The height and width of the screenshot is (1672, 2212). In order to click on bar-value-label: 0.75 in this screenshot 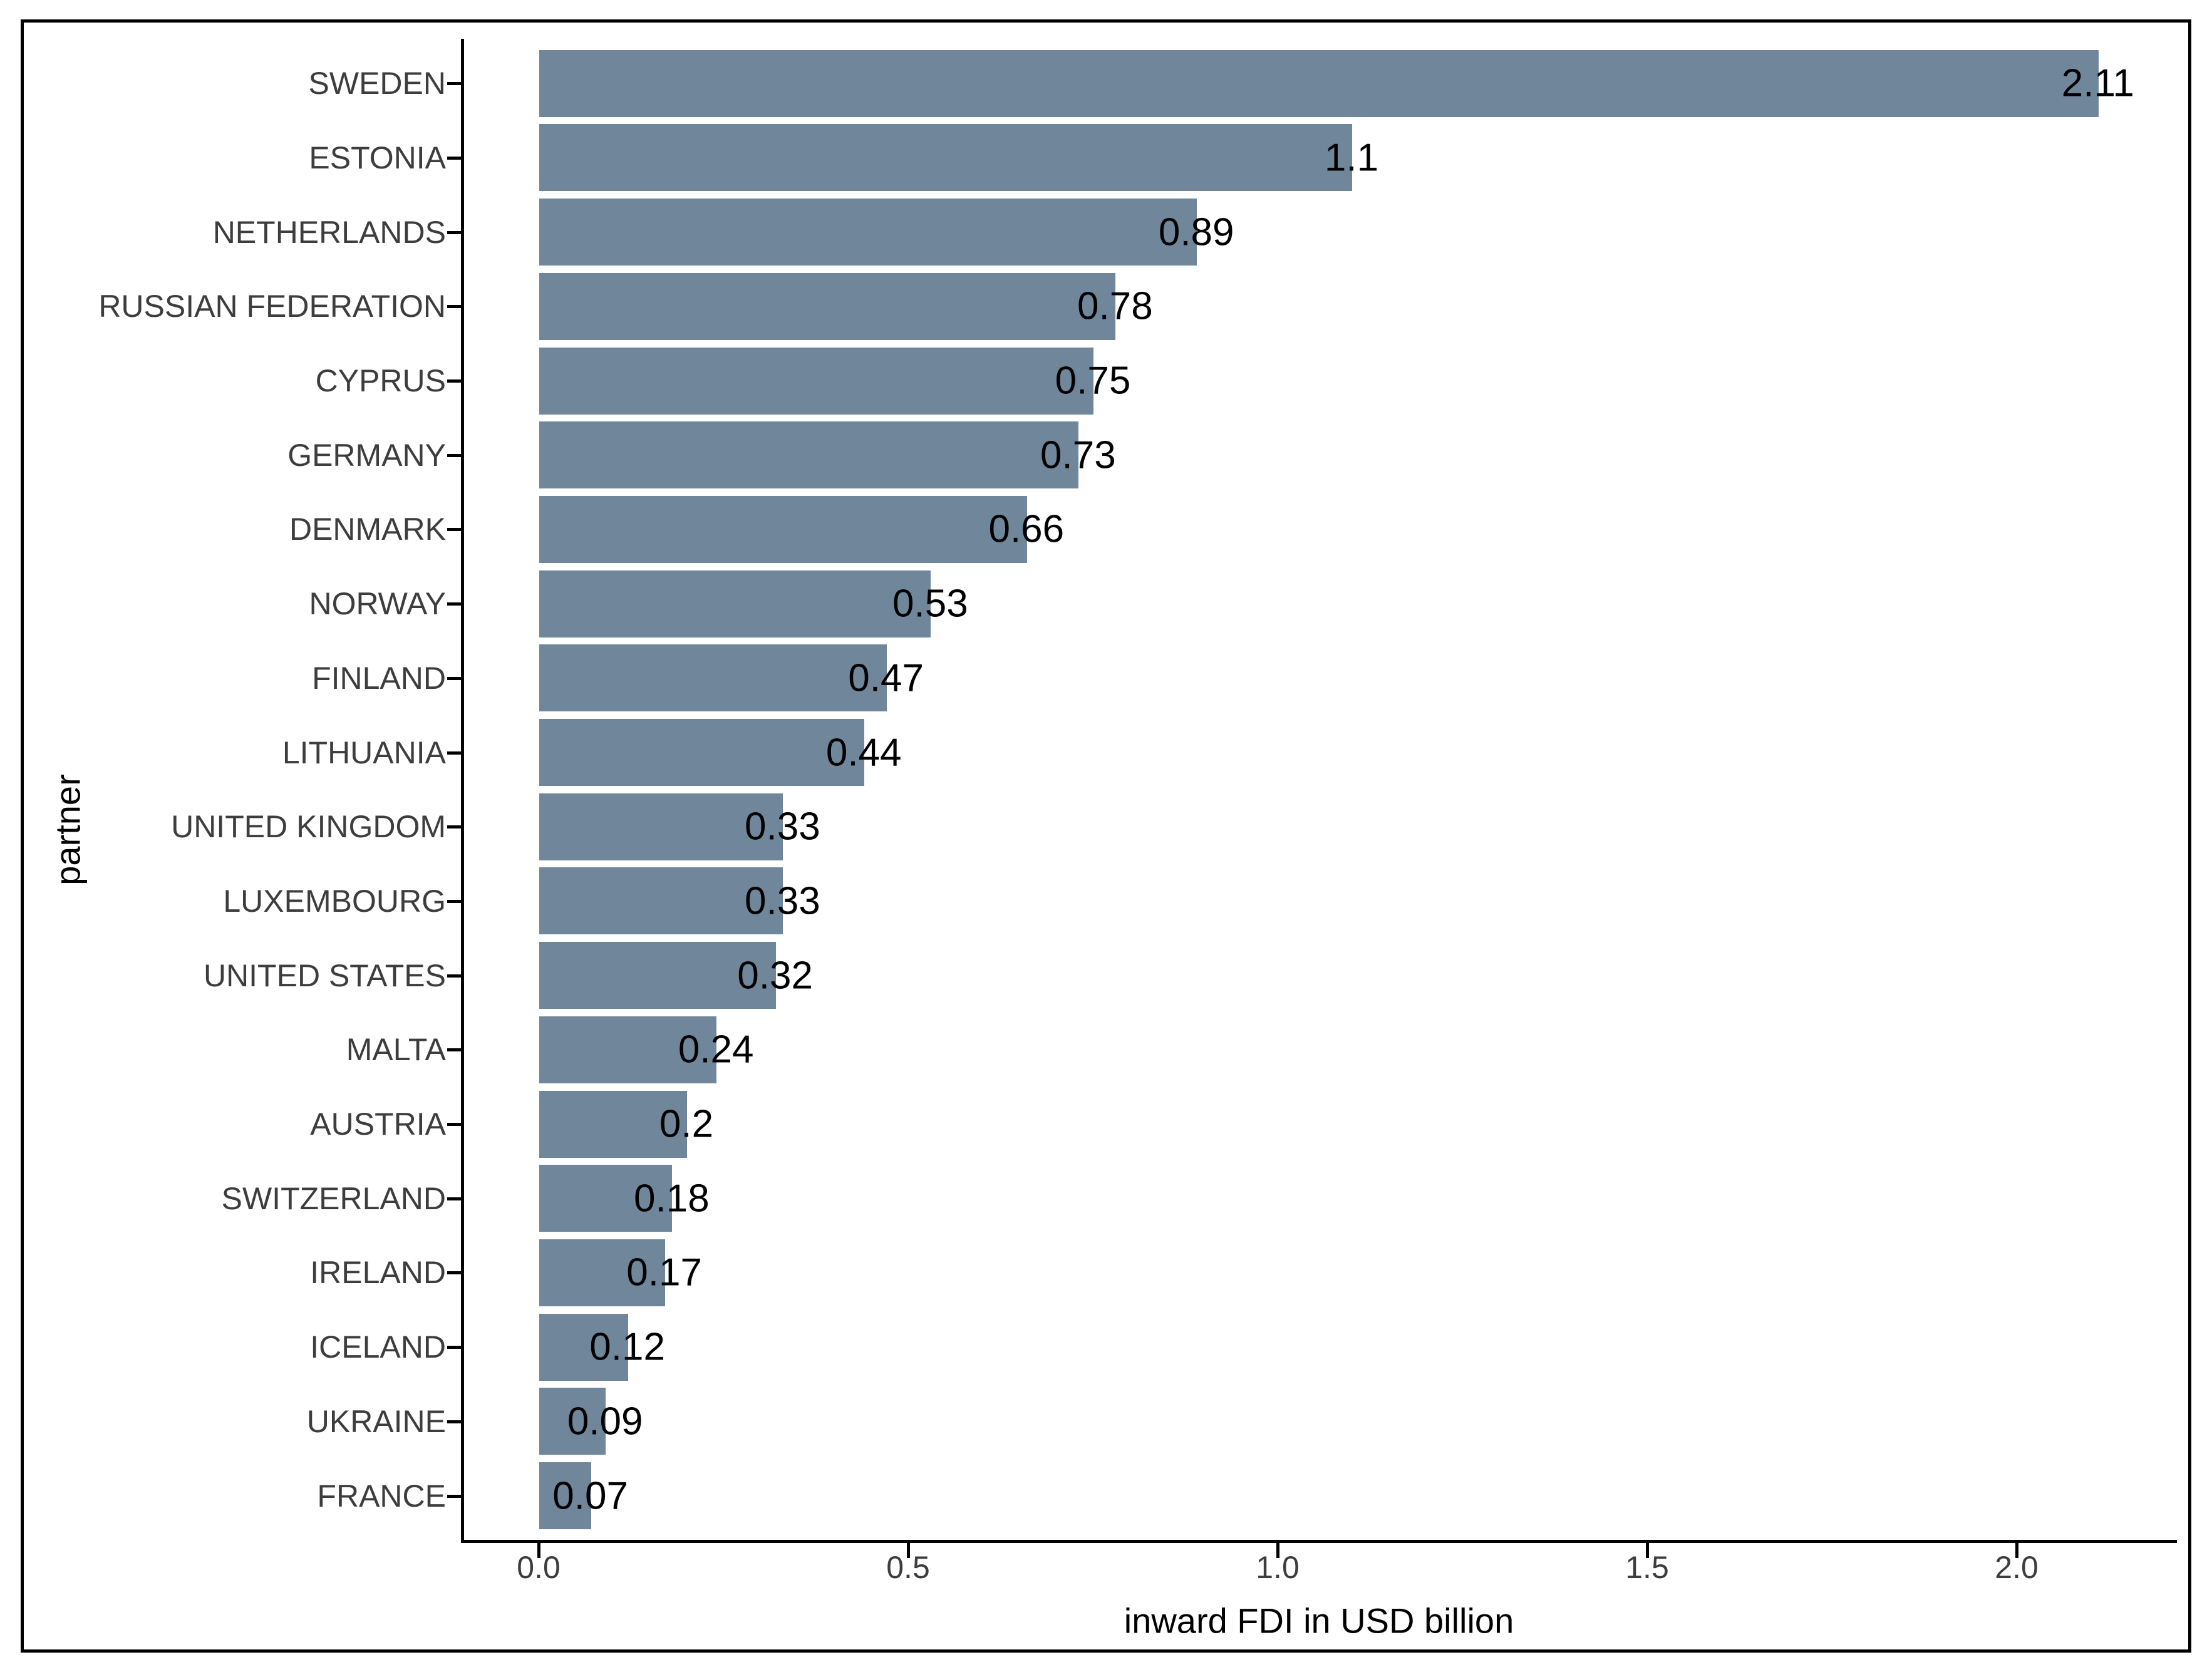, I will do `click(1093, 381)`.